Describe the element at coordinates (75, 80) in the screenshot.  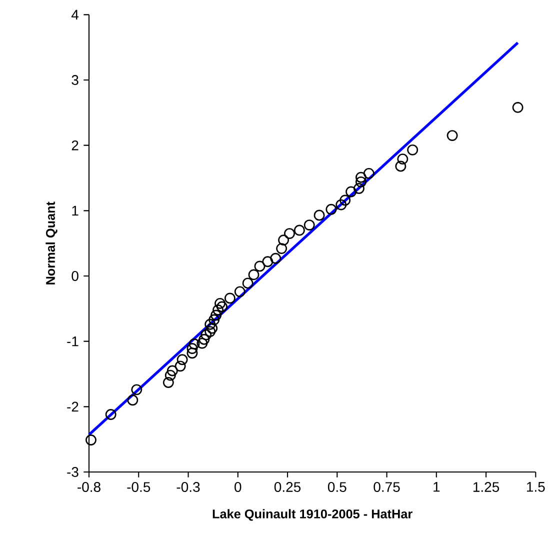
I see `y-tick-label: 3` at that location.